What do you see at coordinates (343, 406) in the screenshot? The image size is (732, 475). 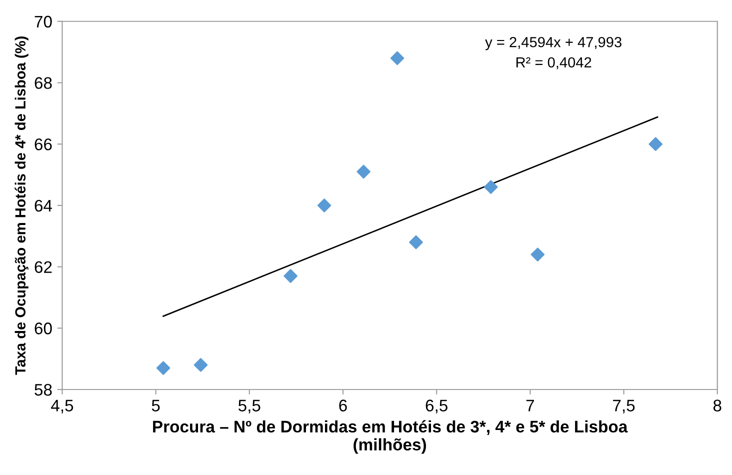 I see `x-tick-label: 6` at bounding box center [343, 406].